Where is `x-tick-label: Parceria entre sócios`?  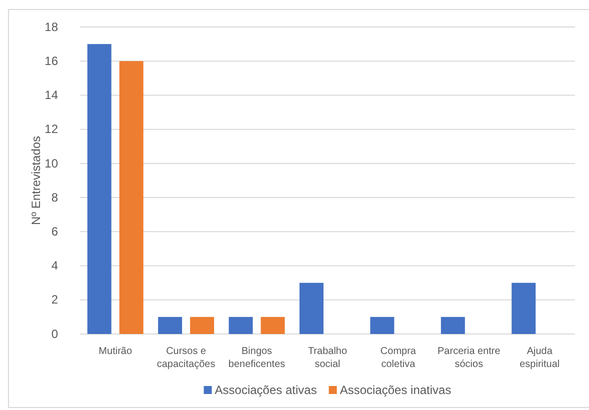
x-tick-label: Parceria entre sócios is located at coordinates (469, 358).